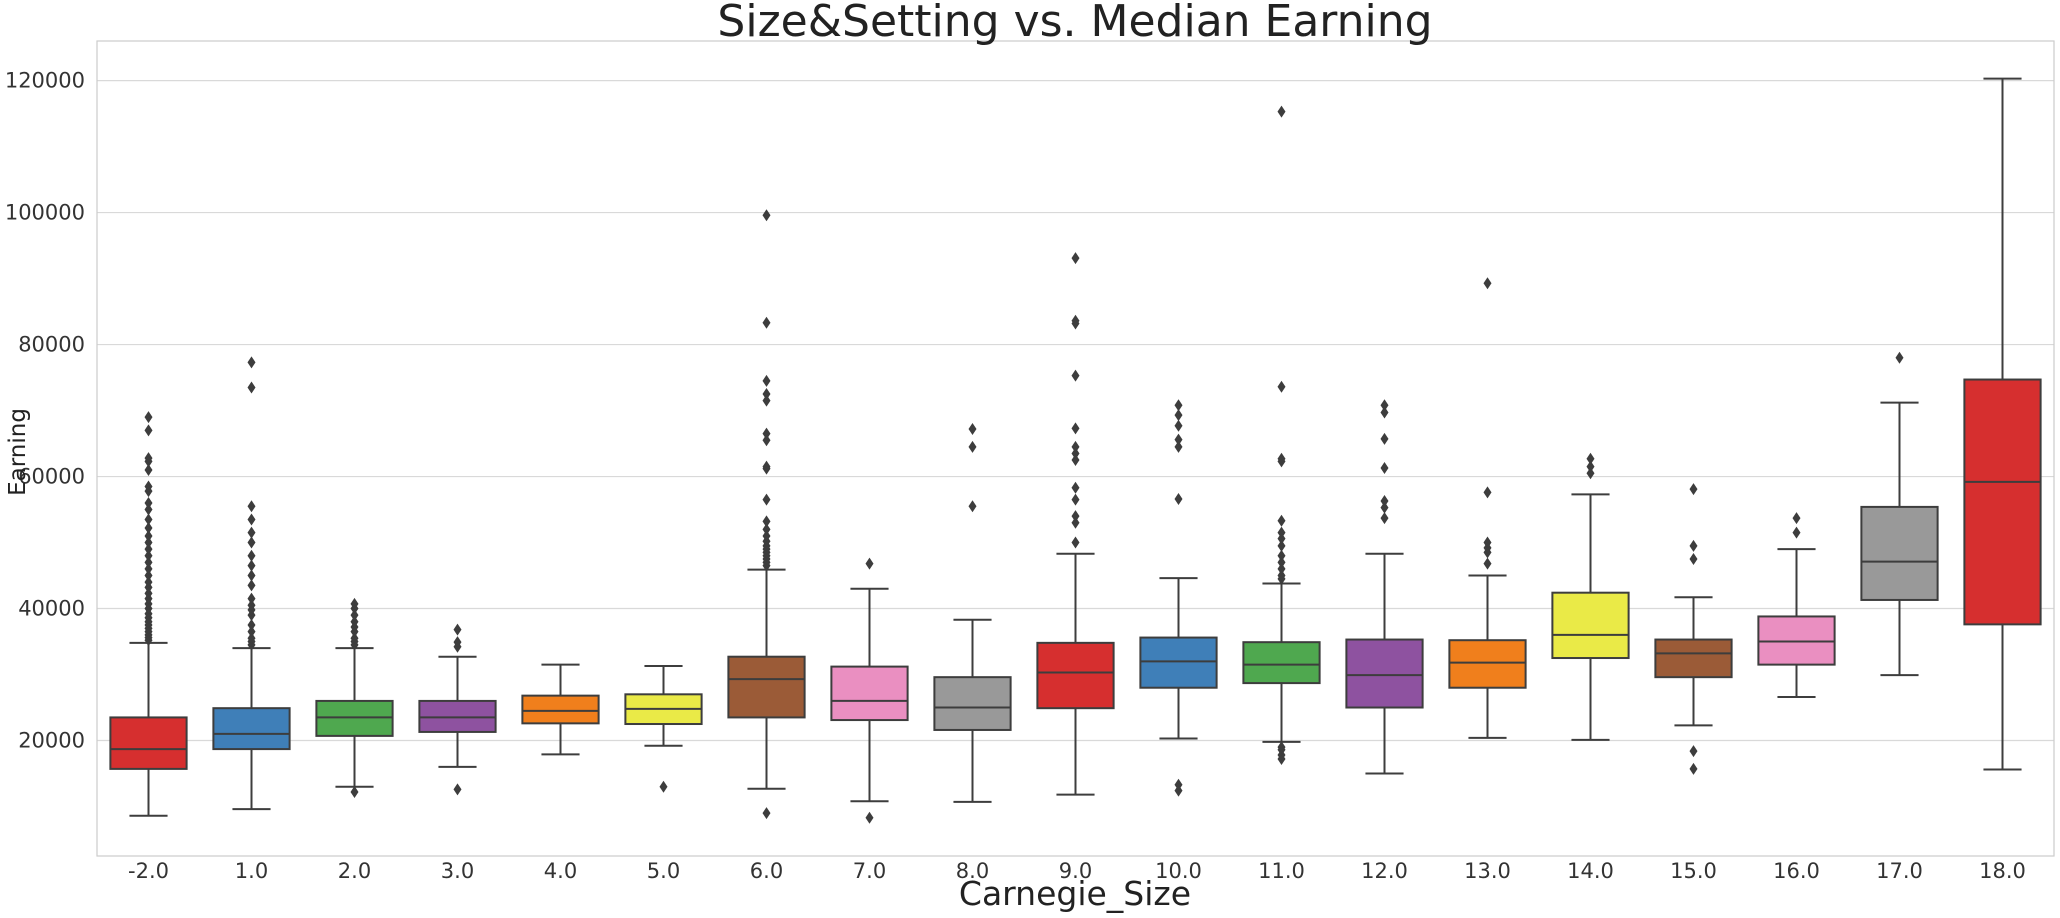  Describe the element at coordinates (1075, 893) in the screenshot. I see `x-axis-label: Carnegie_Size` at that location.